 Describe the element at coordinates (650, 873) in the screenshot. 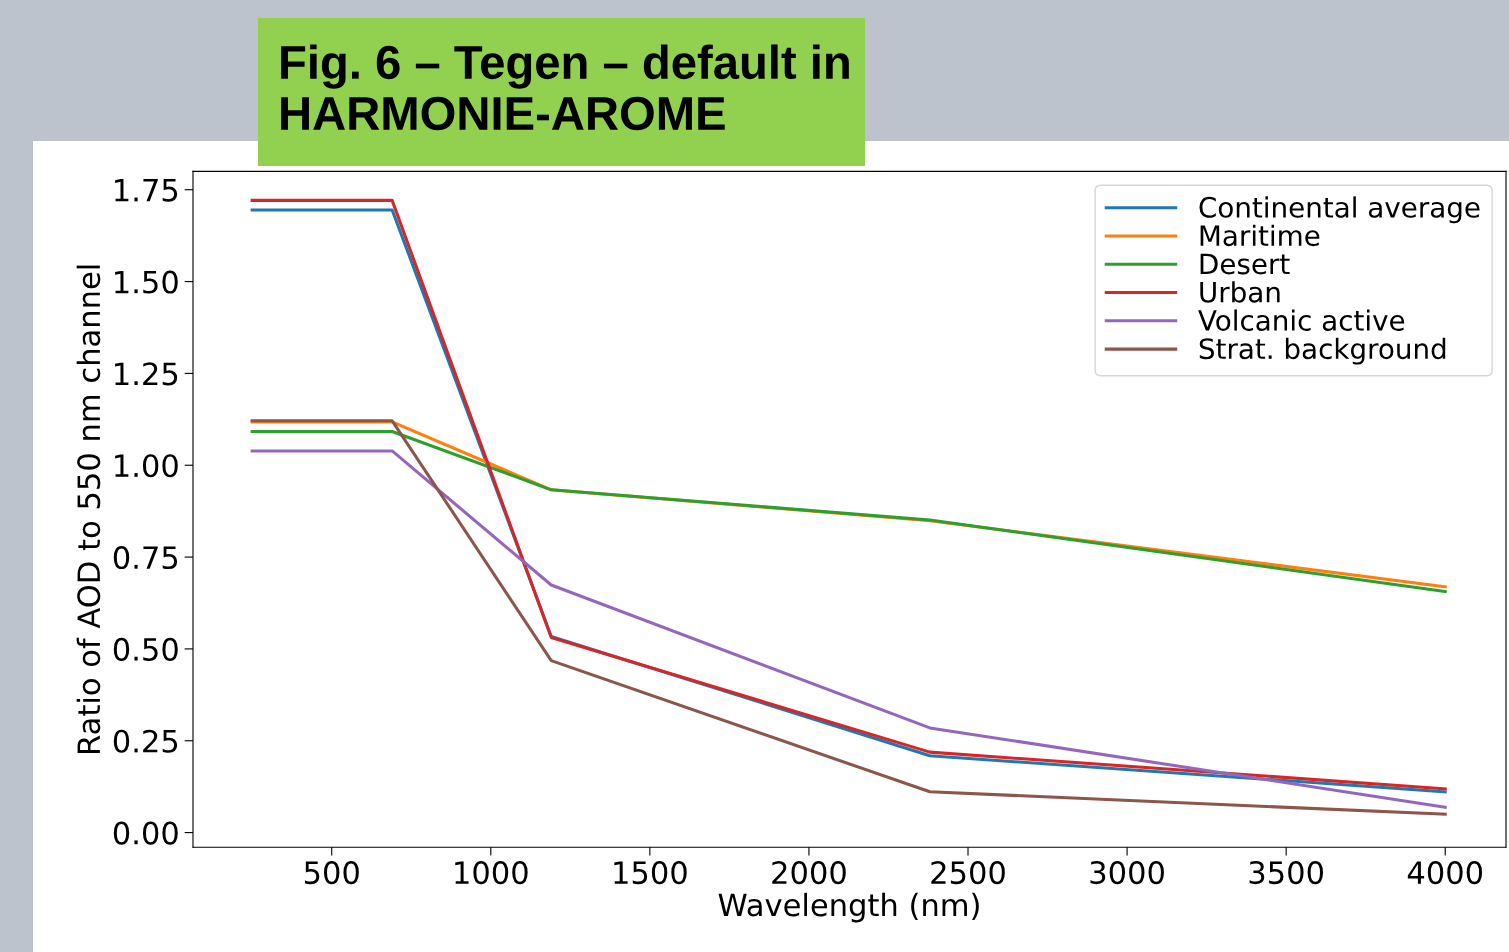

I see `x-tick-label: 1500` at that location.